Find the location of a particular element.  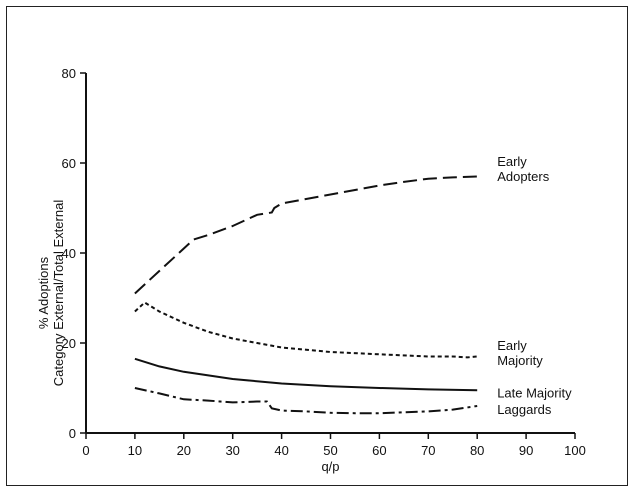

y-tick-label: 20 is located at coordinates (69, 343).